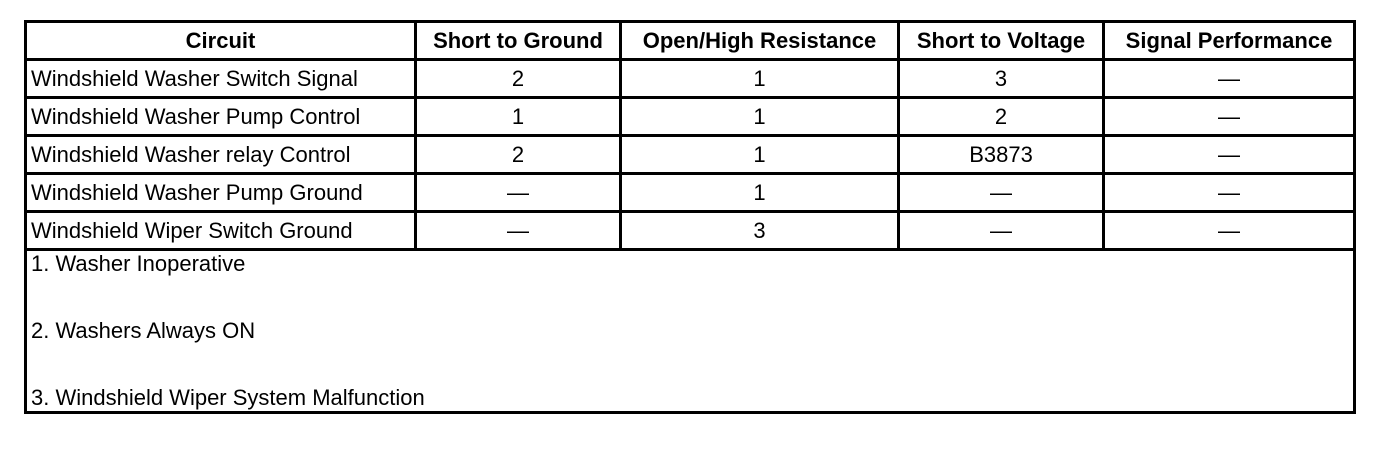  I want to click on table-row: Windshield Washer Pump Ground — 1 — —, so click(690, 192).